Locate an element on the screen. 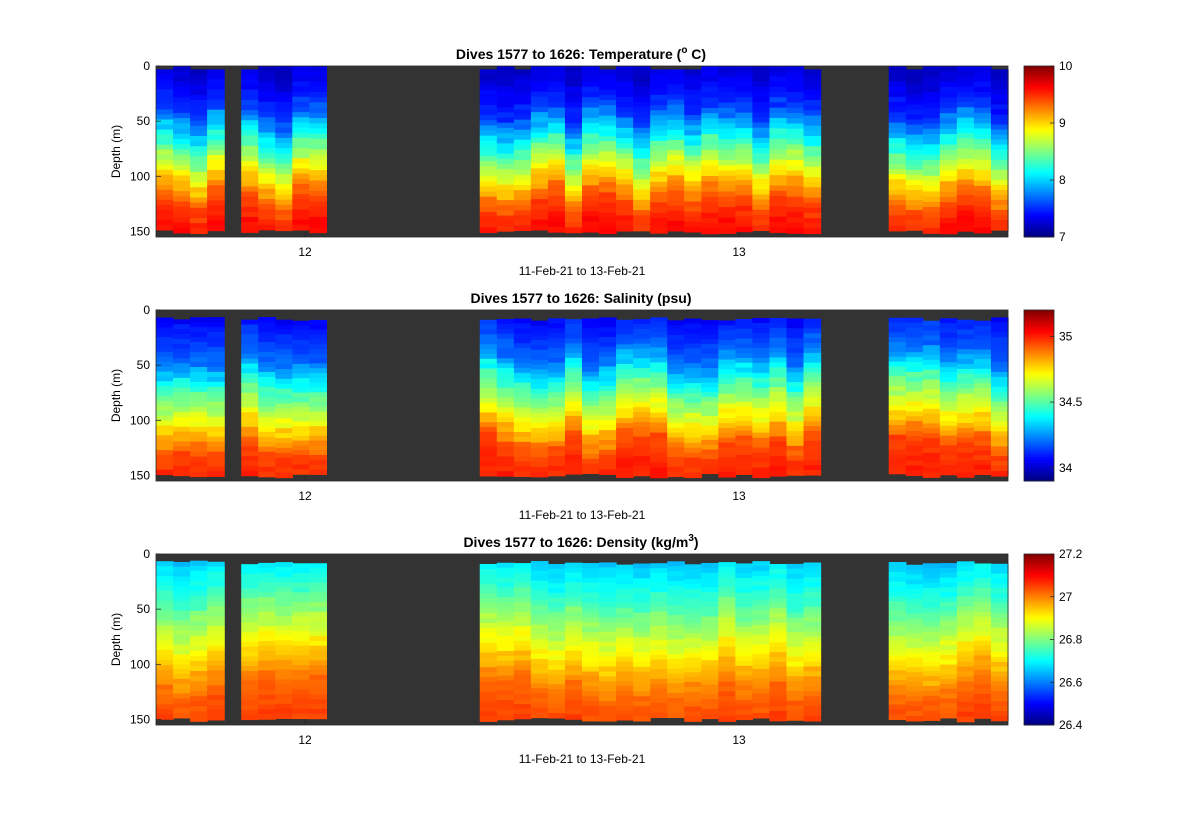 The image size is (1200, 815). colorbar-tick-label: 26.8 is located at coordinates (1071, 640).